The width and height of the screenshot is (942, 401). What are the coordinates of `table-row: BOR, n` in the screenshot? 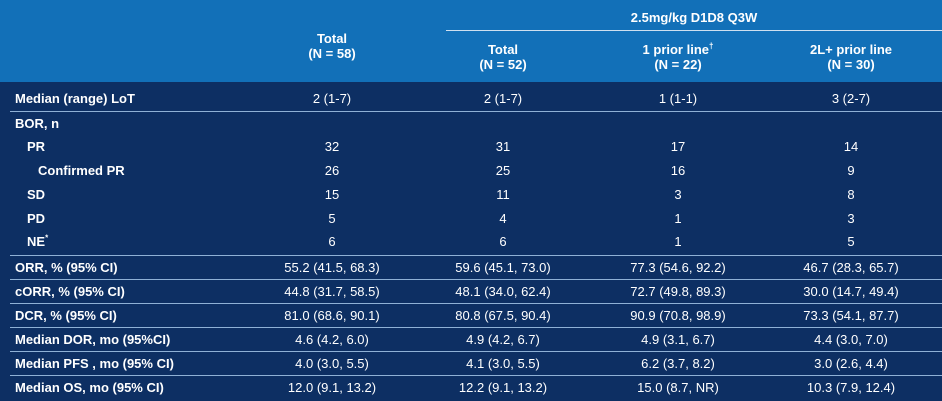 It's located at (471, 123).